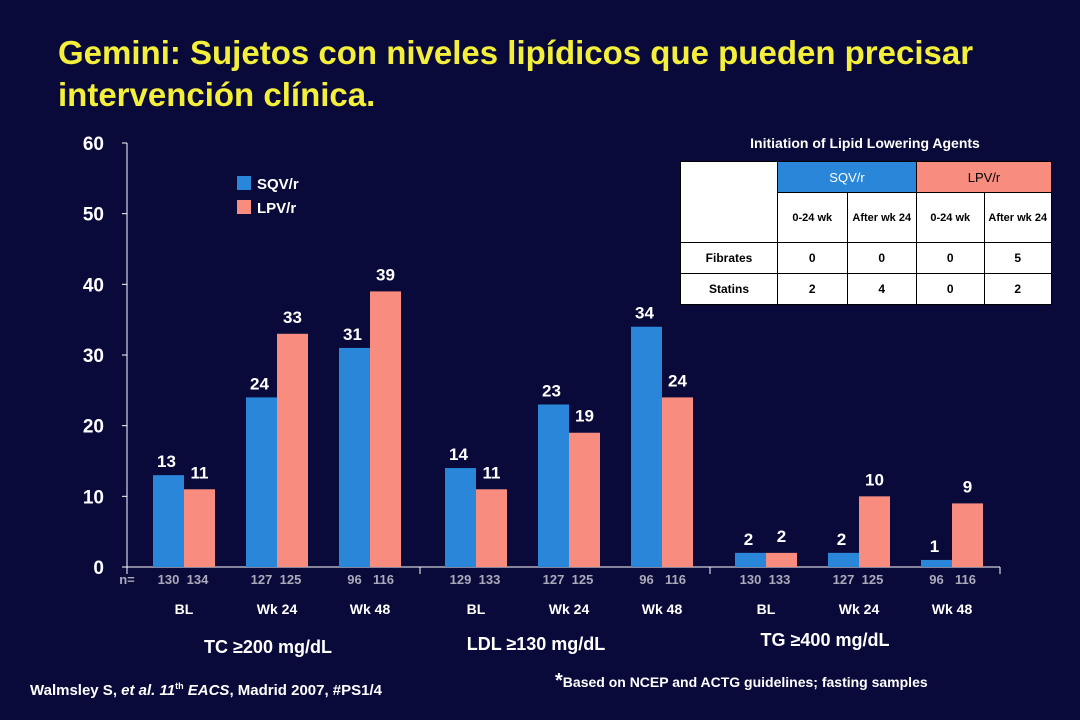 The height and width of the screenshot is (720, 1080). I want to click on n-count: 134, so click(198, 579).